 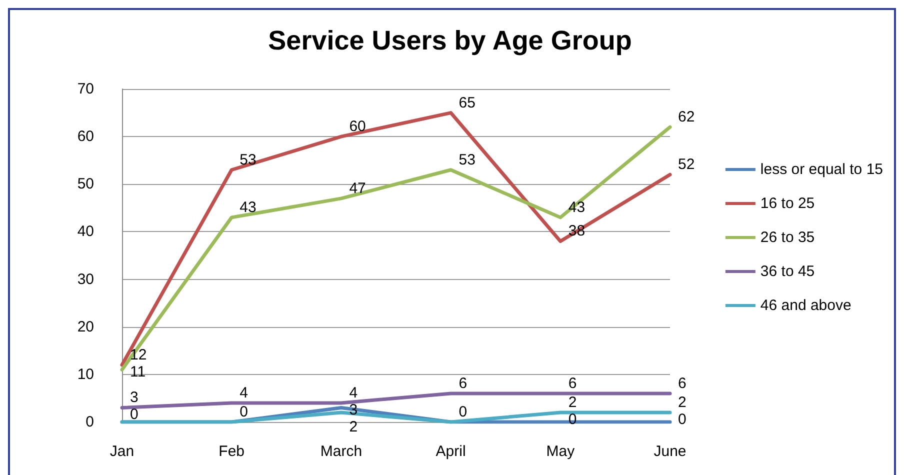 I want to click on x-tick-label: March, so click(x=341, y=451).